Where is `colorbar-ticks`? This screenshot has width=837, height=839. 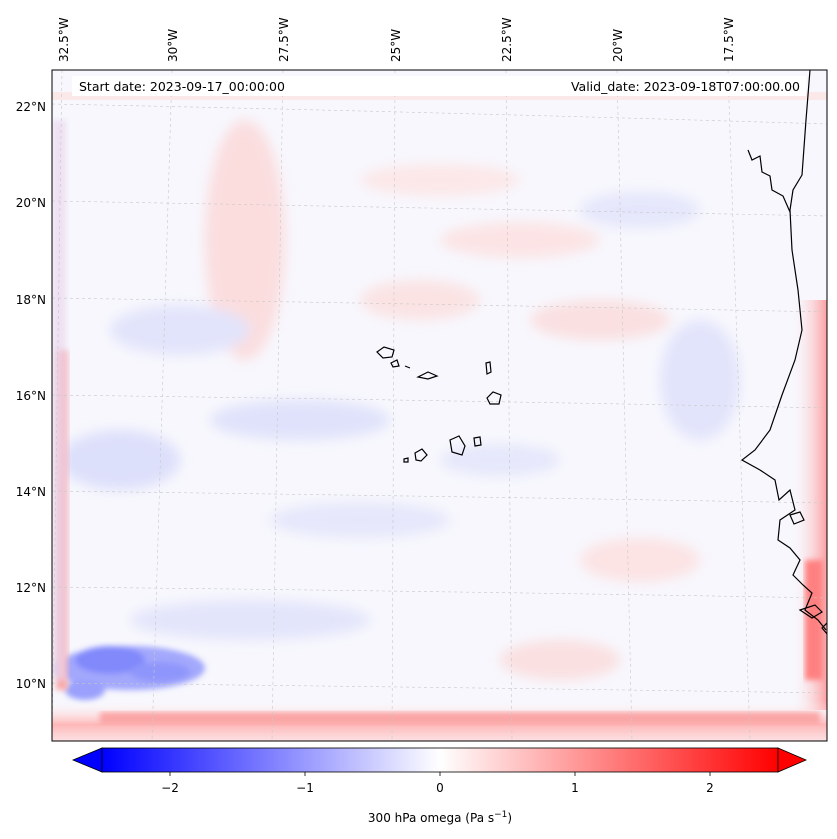
colorbar-ticks is located at coordinates (440, 774).